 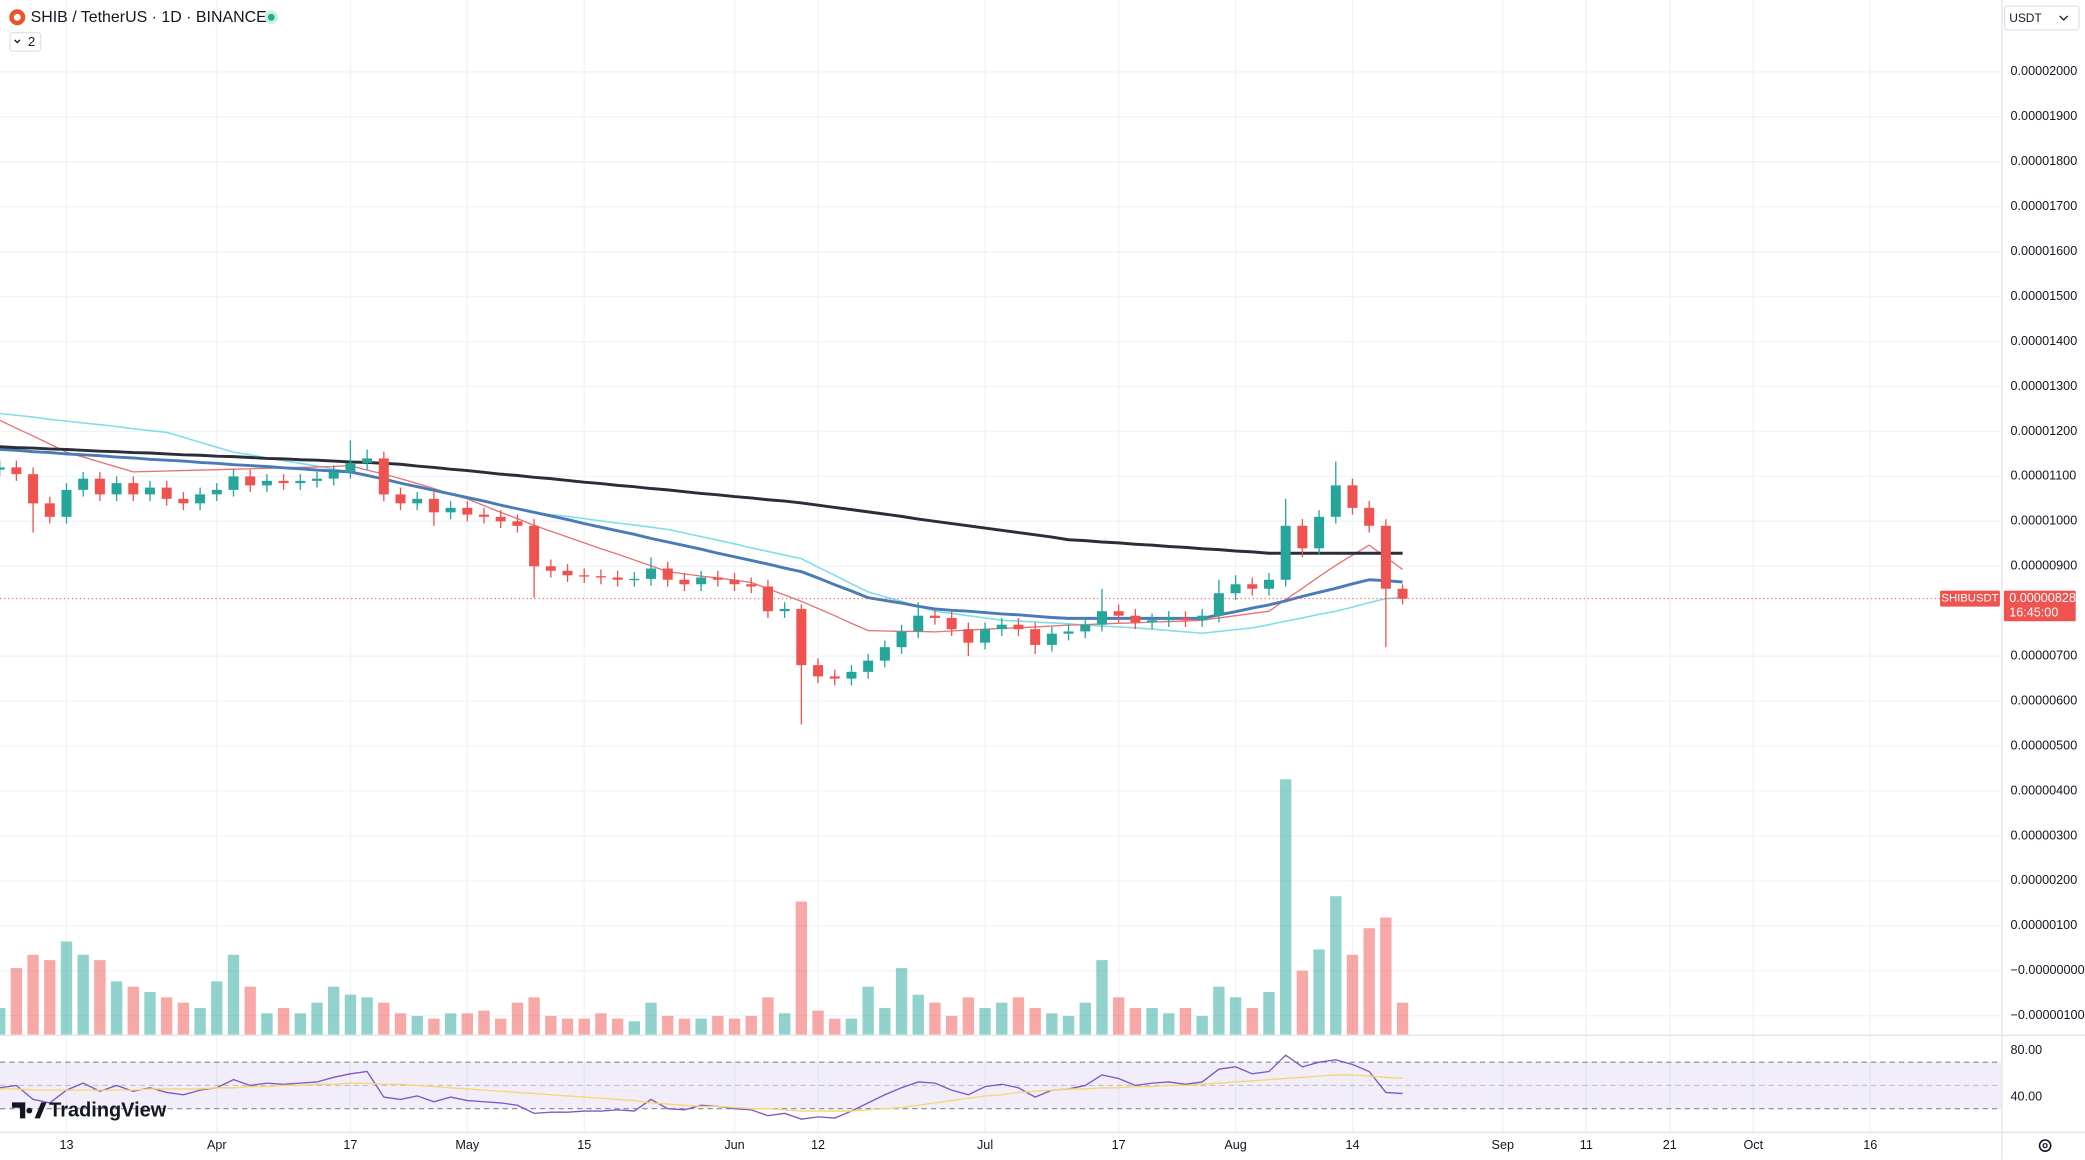 What do you see at coordinates (66, 1145) in the screenshot?
I see `x-tick-label: 13` at bounding box center [66, 1145].